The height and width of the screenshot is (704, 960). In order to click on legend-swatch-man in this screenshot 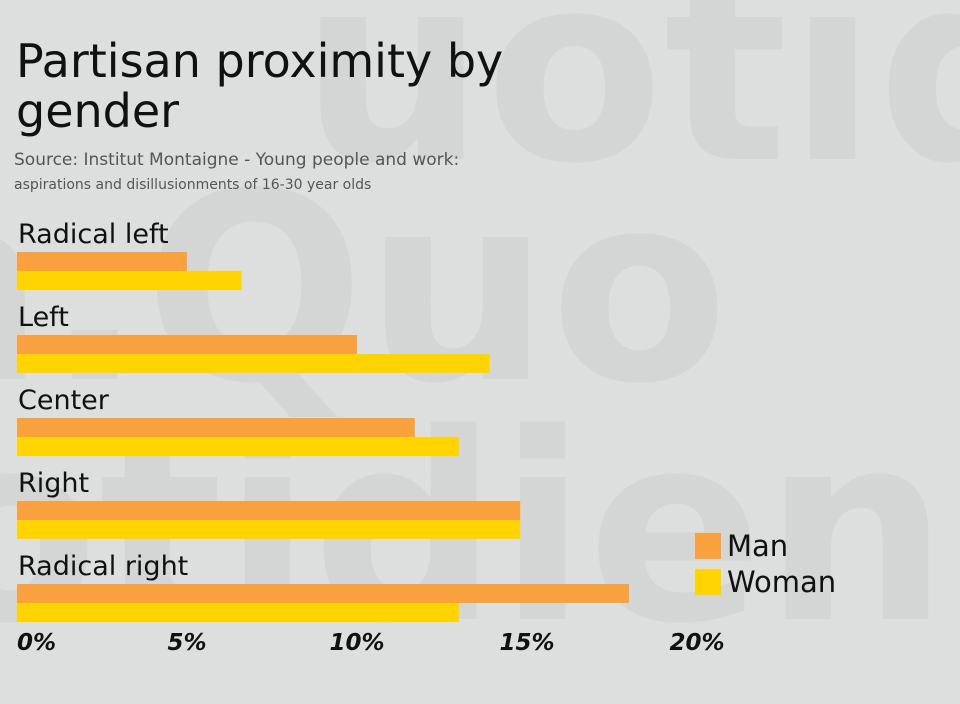, I will do `click(708, 546)`.